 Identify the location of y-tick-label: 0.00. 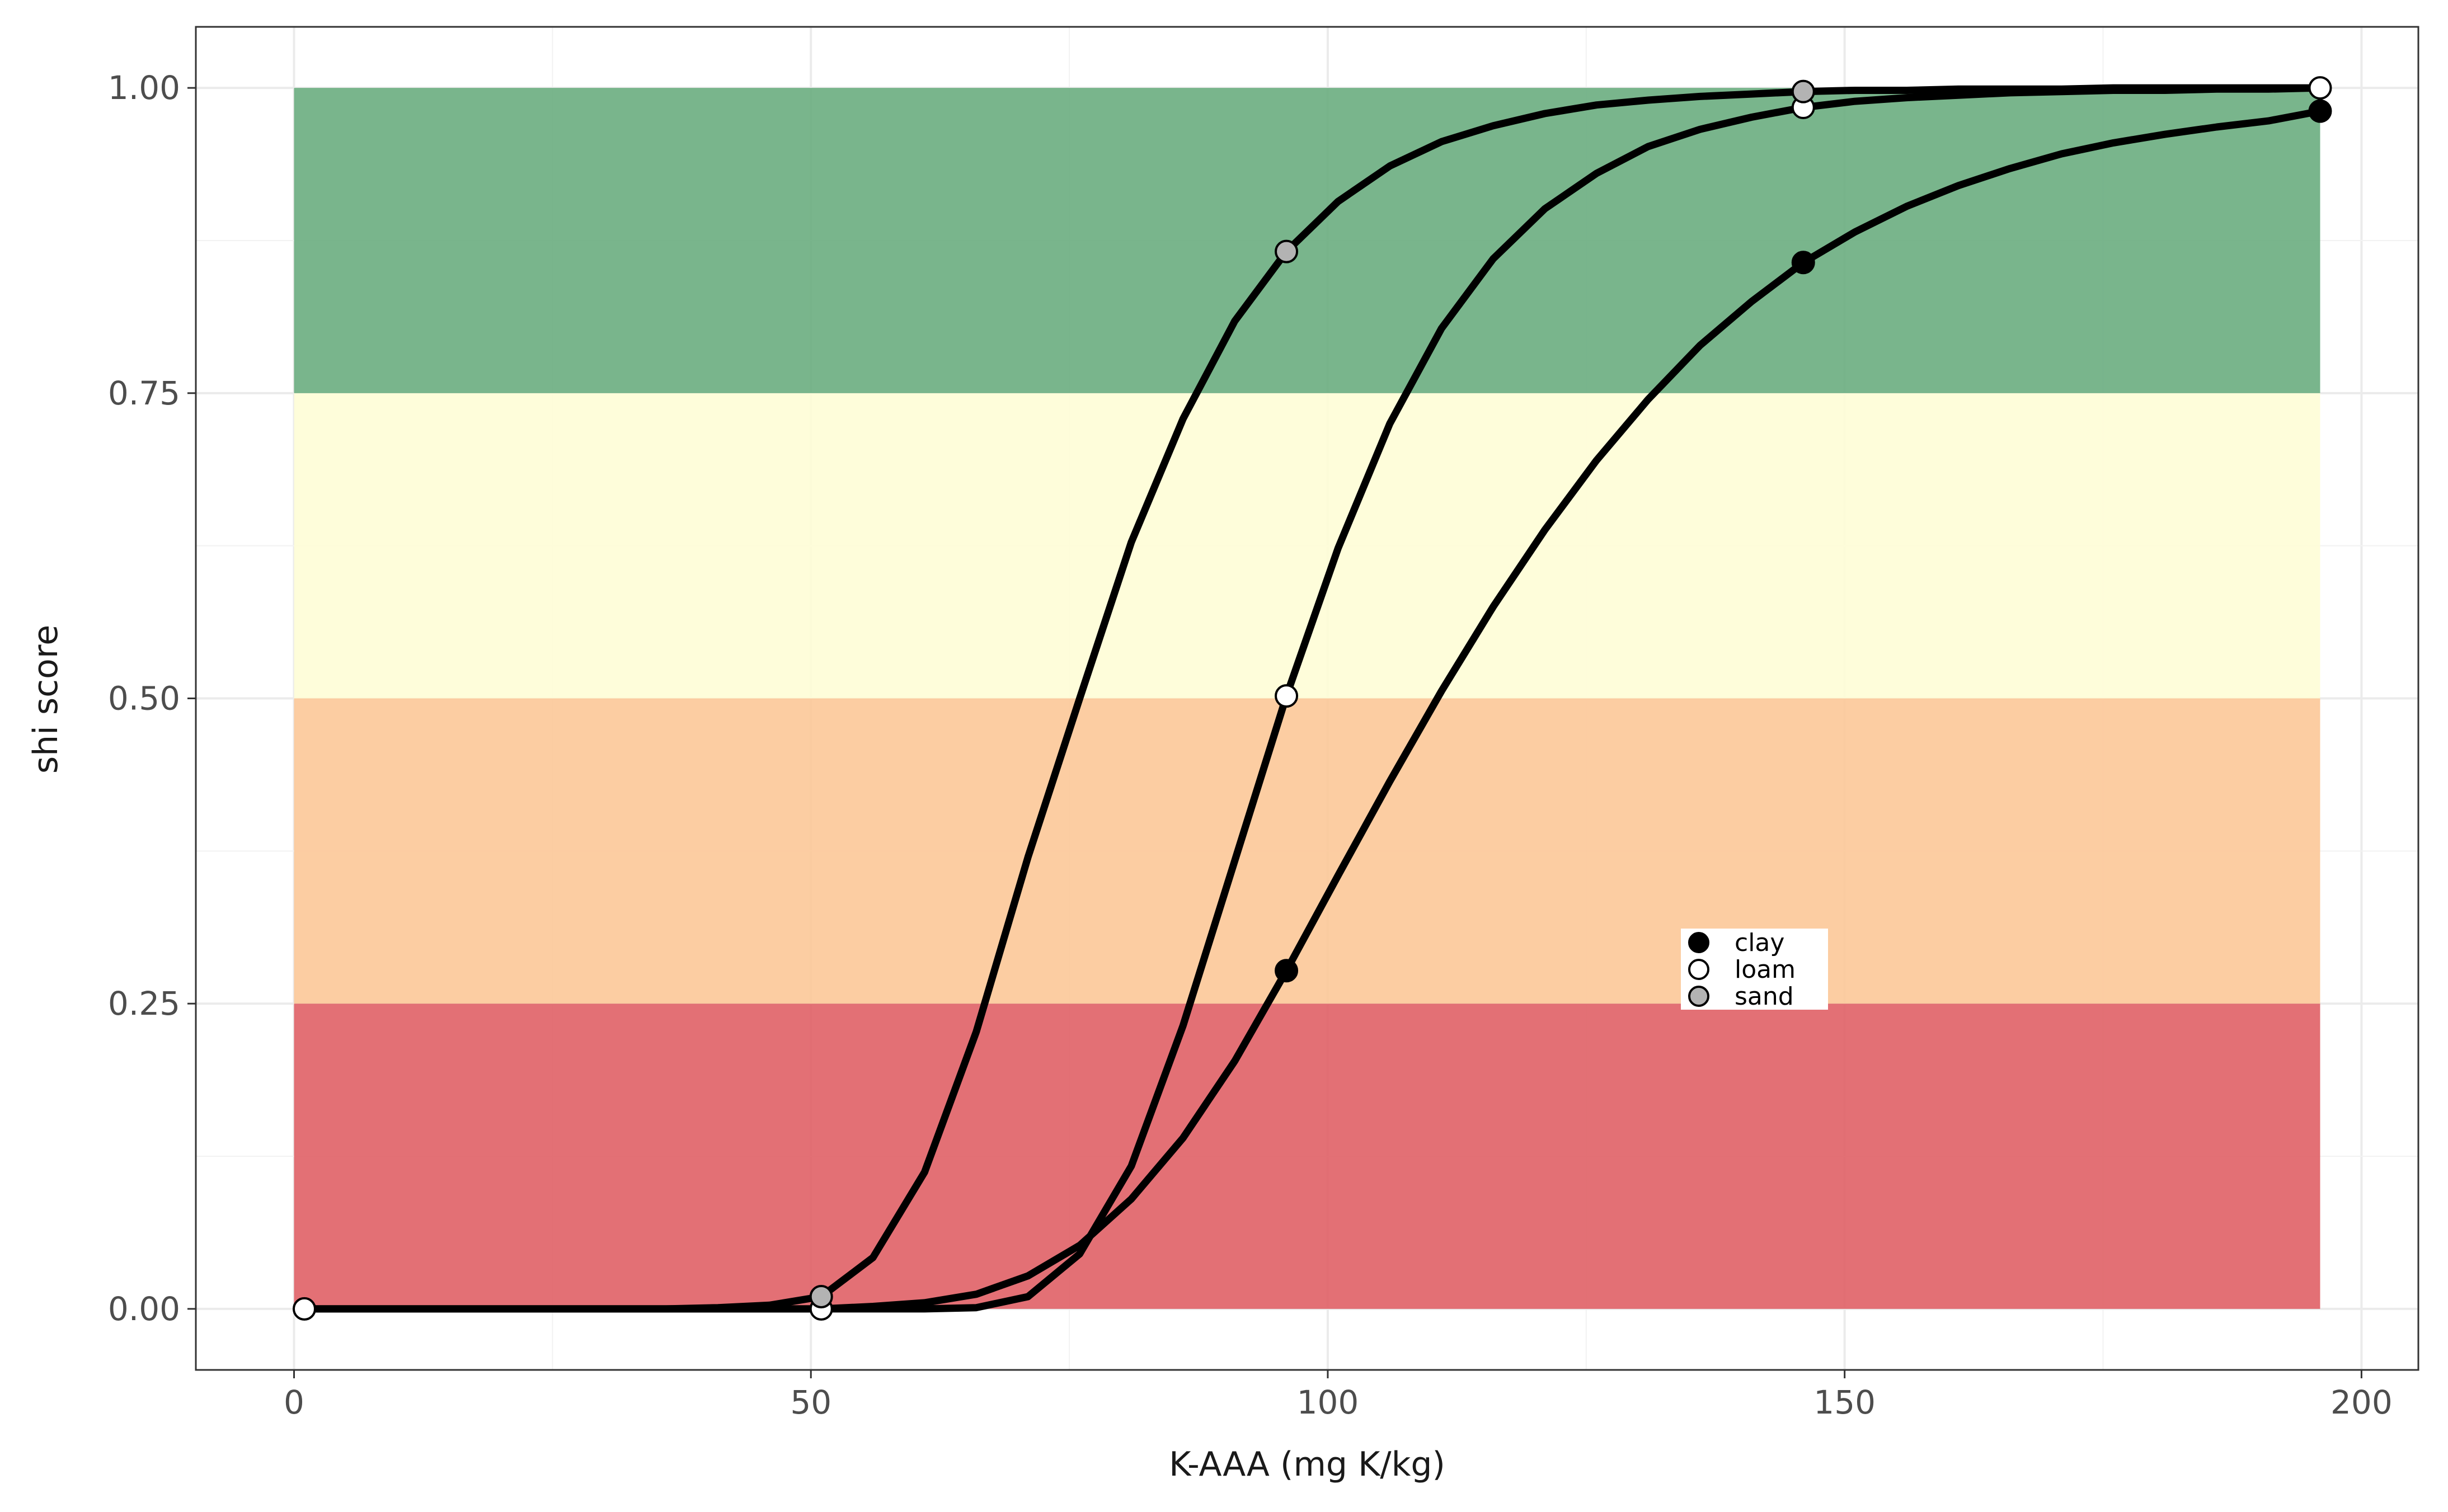
(144, 1309).